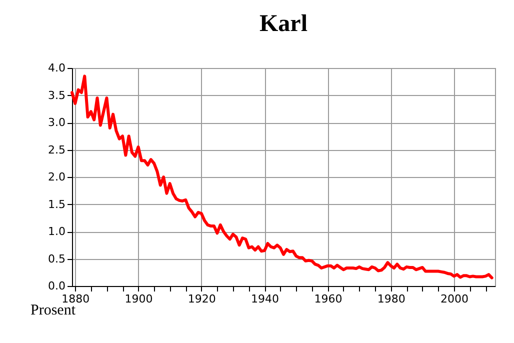 The image size is (514, 343). Describe the element at coordinates (57, 177) in the screenshot. I see `y-tick-label: 2.0` at that location.